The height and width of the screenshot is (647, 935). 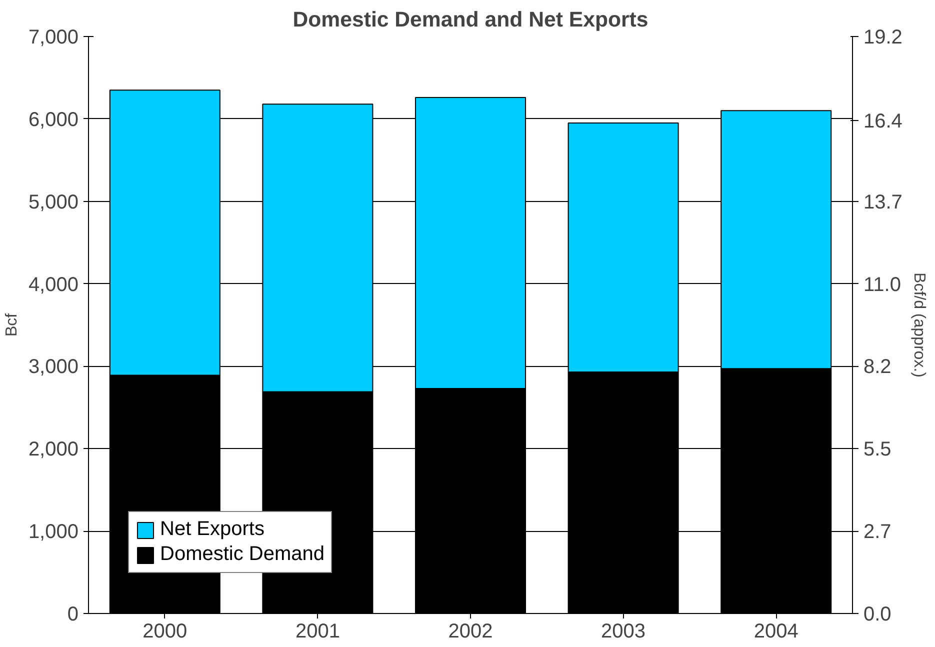 What do you see at coordinates (470, 631) in the screenshot?
I see `x-tick-label: 2002` at bounding box center [470, 631].